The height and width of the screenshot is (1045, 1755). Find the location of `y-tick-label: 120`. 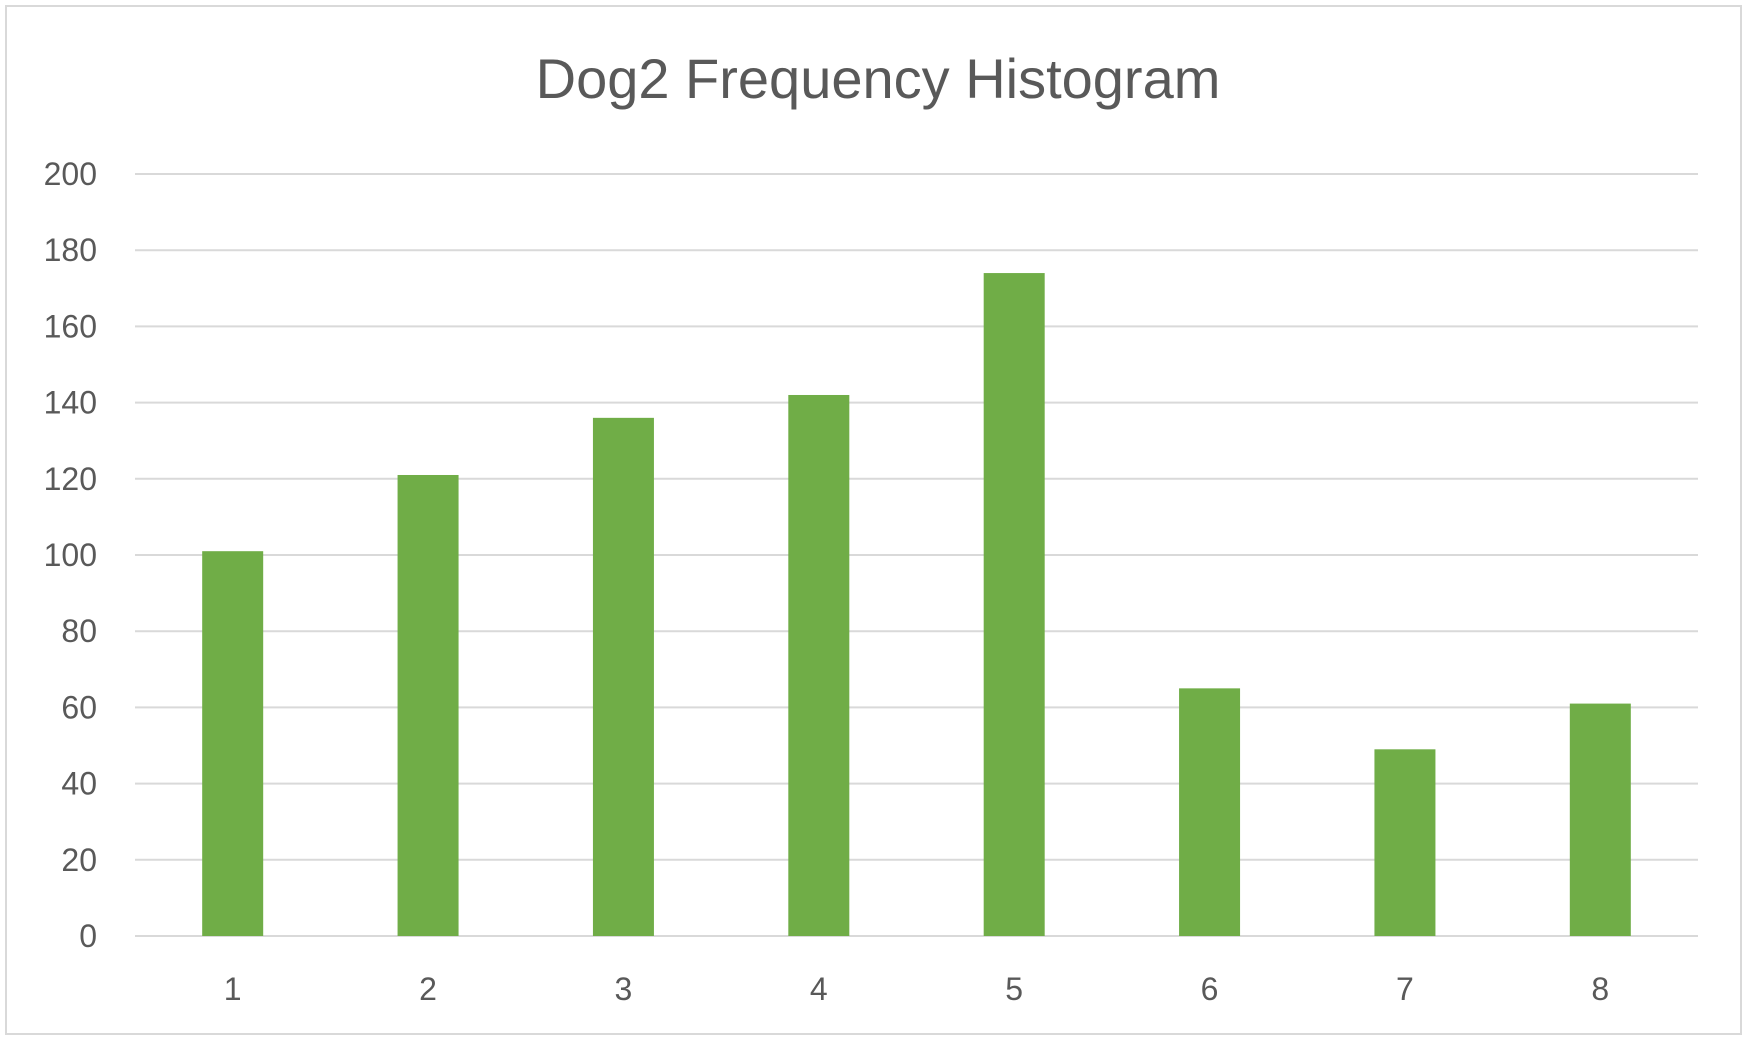

y-tick-label: 120 is located at coordinates (70, 479).